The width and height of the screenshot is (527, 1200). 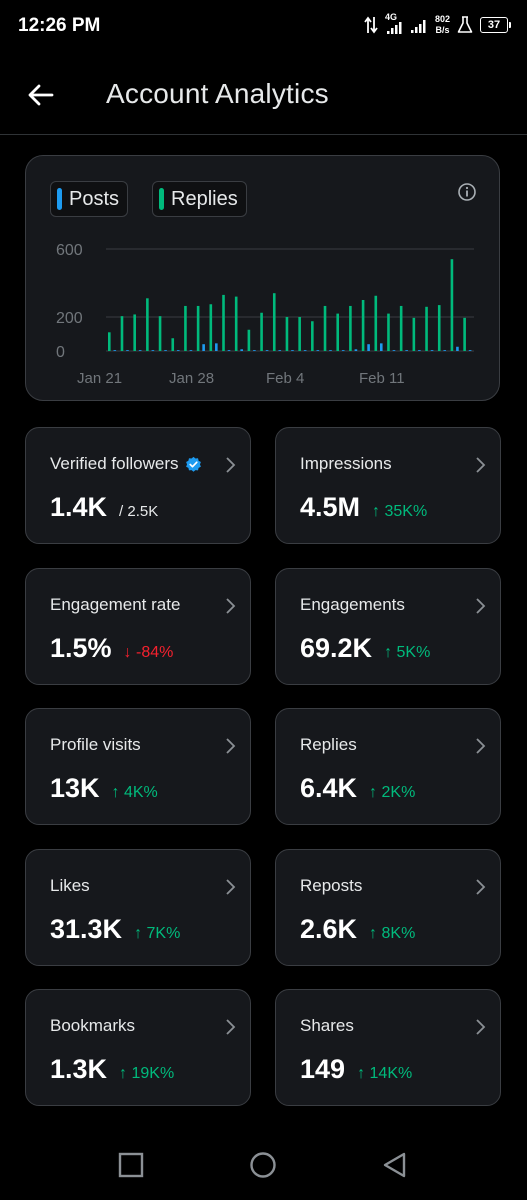 I want to click on x-tick-label: Jan 28, so click(x=191, y=378).